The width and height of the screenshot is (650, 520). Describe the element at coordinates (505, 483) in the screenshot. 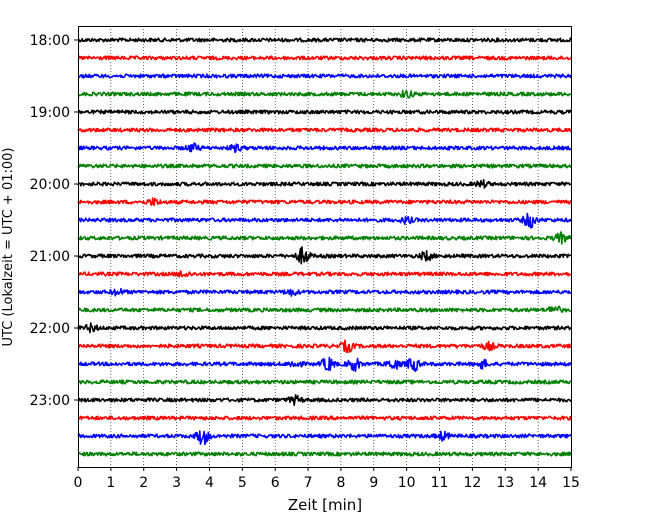

I see `x-tick-label: 13` at that location.